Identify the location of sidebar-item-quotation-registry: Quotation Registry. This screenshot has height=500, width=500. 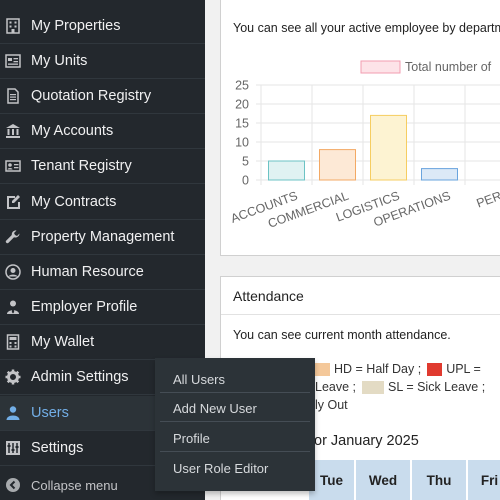
(102, 96).